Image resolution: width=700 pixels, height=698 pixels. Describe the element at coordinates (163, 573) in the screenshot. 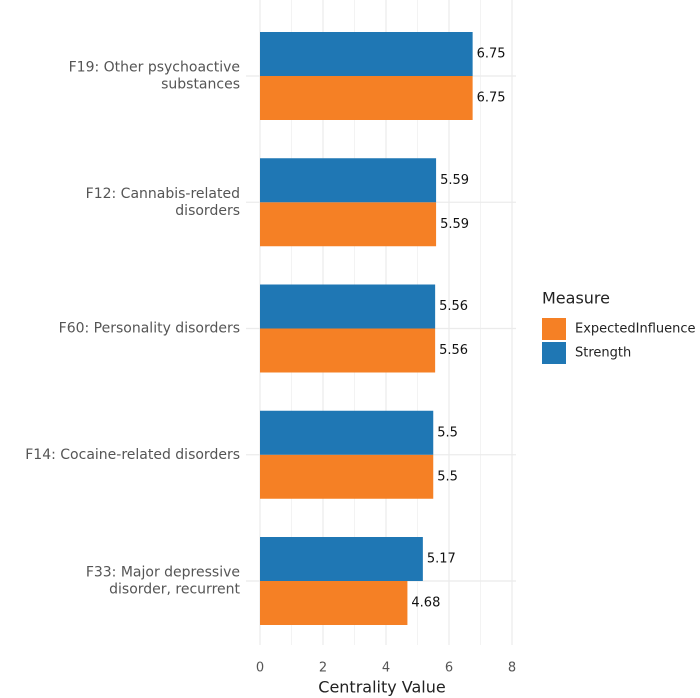

I see `y-tick-label-line: F33: Major depressive` at that location.